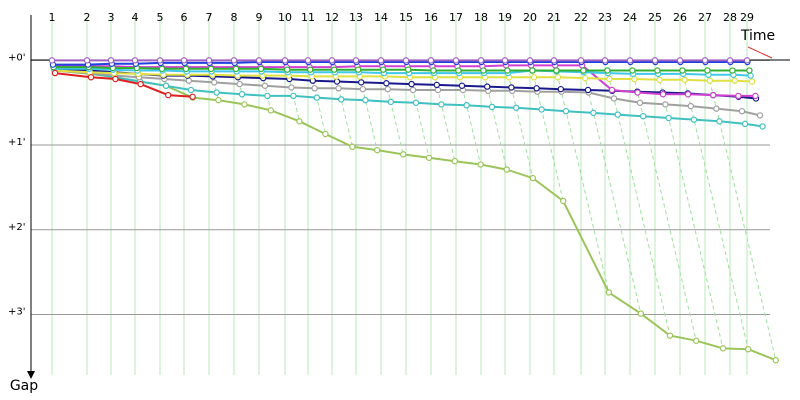  What do you see at coordinates (655, 17) in the screenshot?
I see `x-tick-label: 25` at bounding box center [655, 17].